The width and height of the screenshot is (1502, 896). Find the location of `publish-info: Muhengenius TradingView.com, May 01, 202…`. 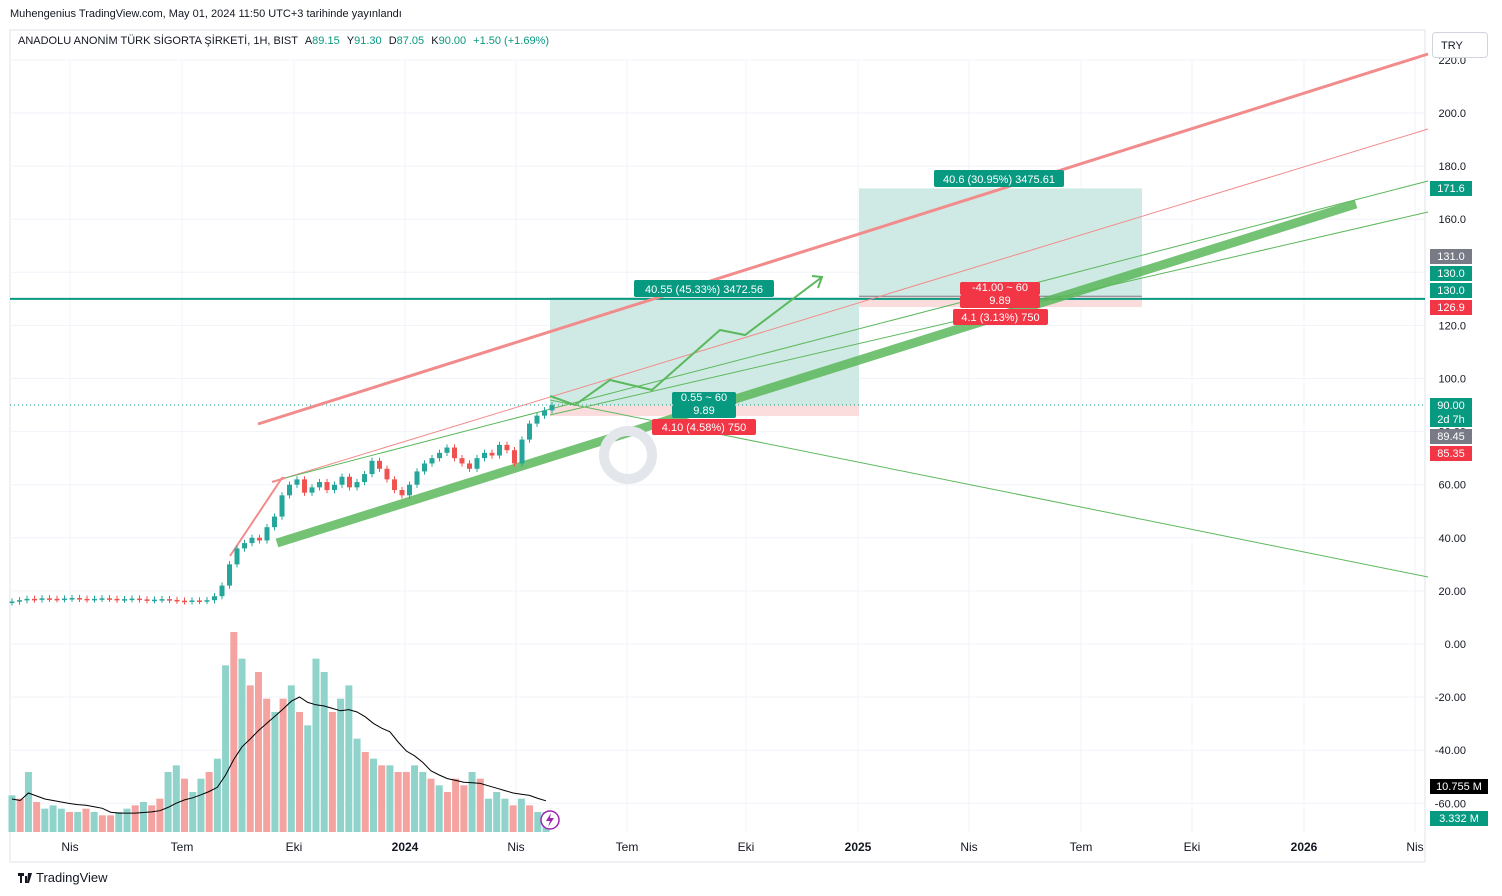

publish-info: Muhengenius TradingView.com, May 01, 202… is located at coordinates (206, 14).